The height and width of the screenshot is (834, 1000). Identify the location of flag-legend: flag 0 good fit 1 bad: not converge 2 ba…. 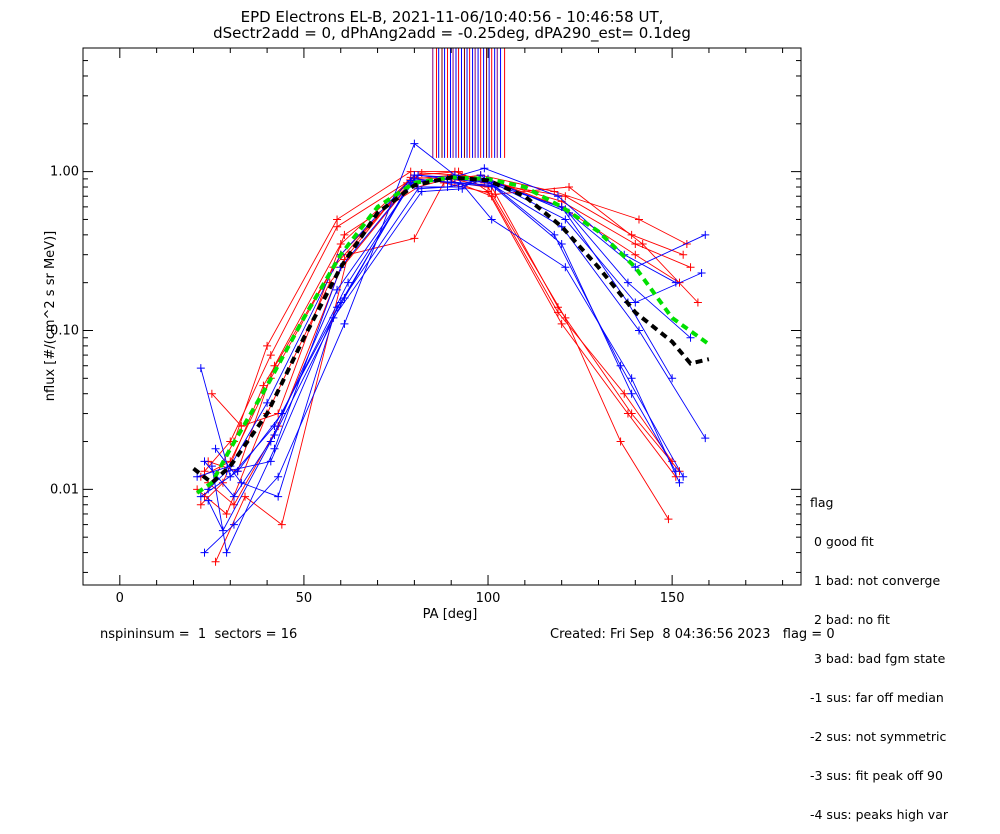
(879, 652).